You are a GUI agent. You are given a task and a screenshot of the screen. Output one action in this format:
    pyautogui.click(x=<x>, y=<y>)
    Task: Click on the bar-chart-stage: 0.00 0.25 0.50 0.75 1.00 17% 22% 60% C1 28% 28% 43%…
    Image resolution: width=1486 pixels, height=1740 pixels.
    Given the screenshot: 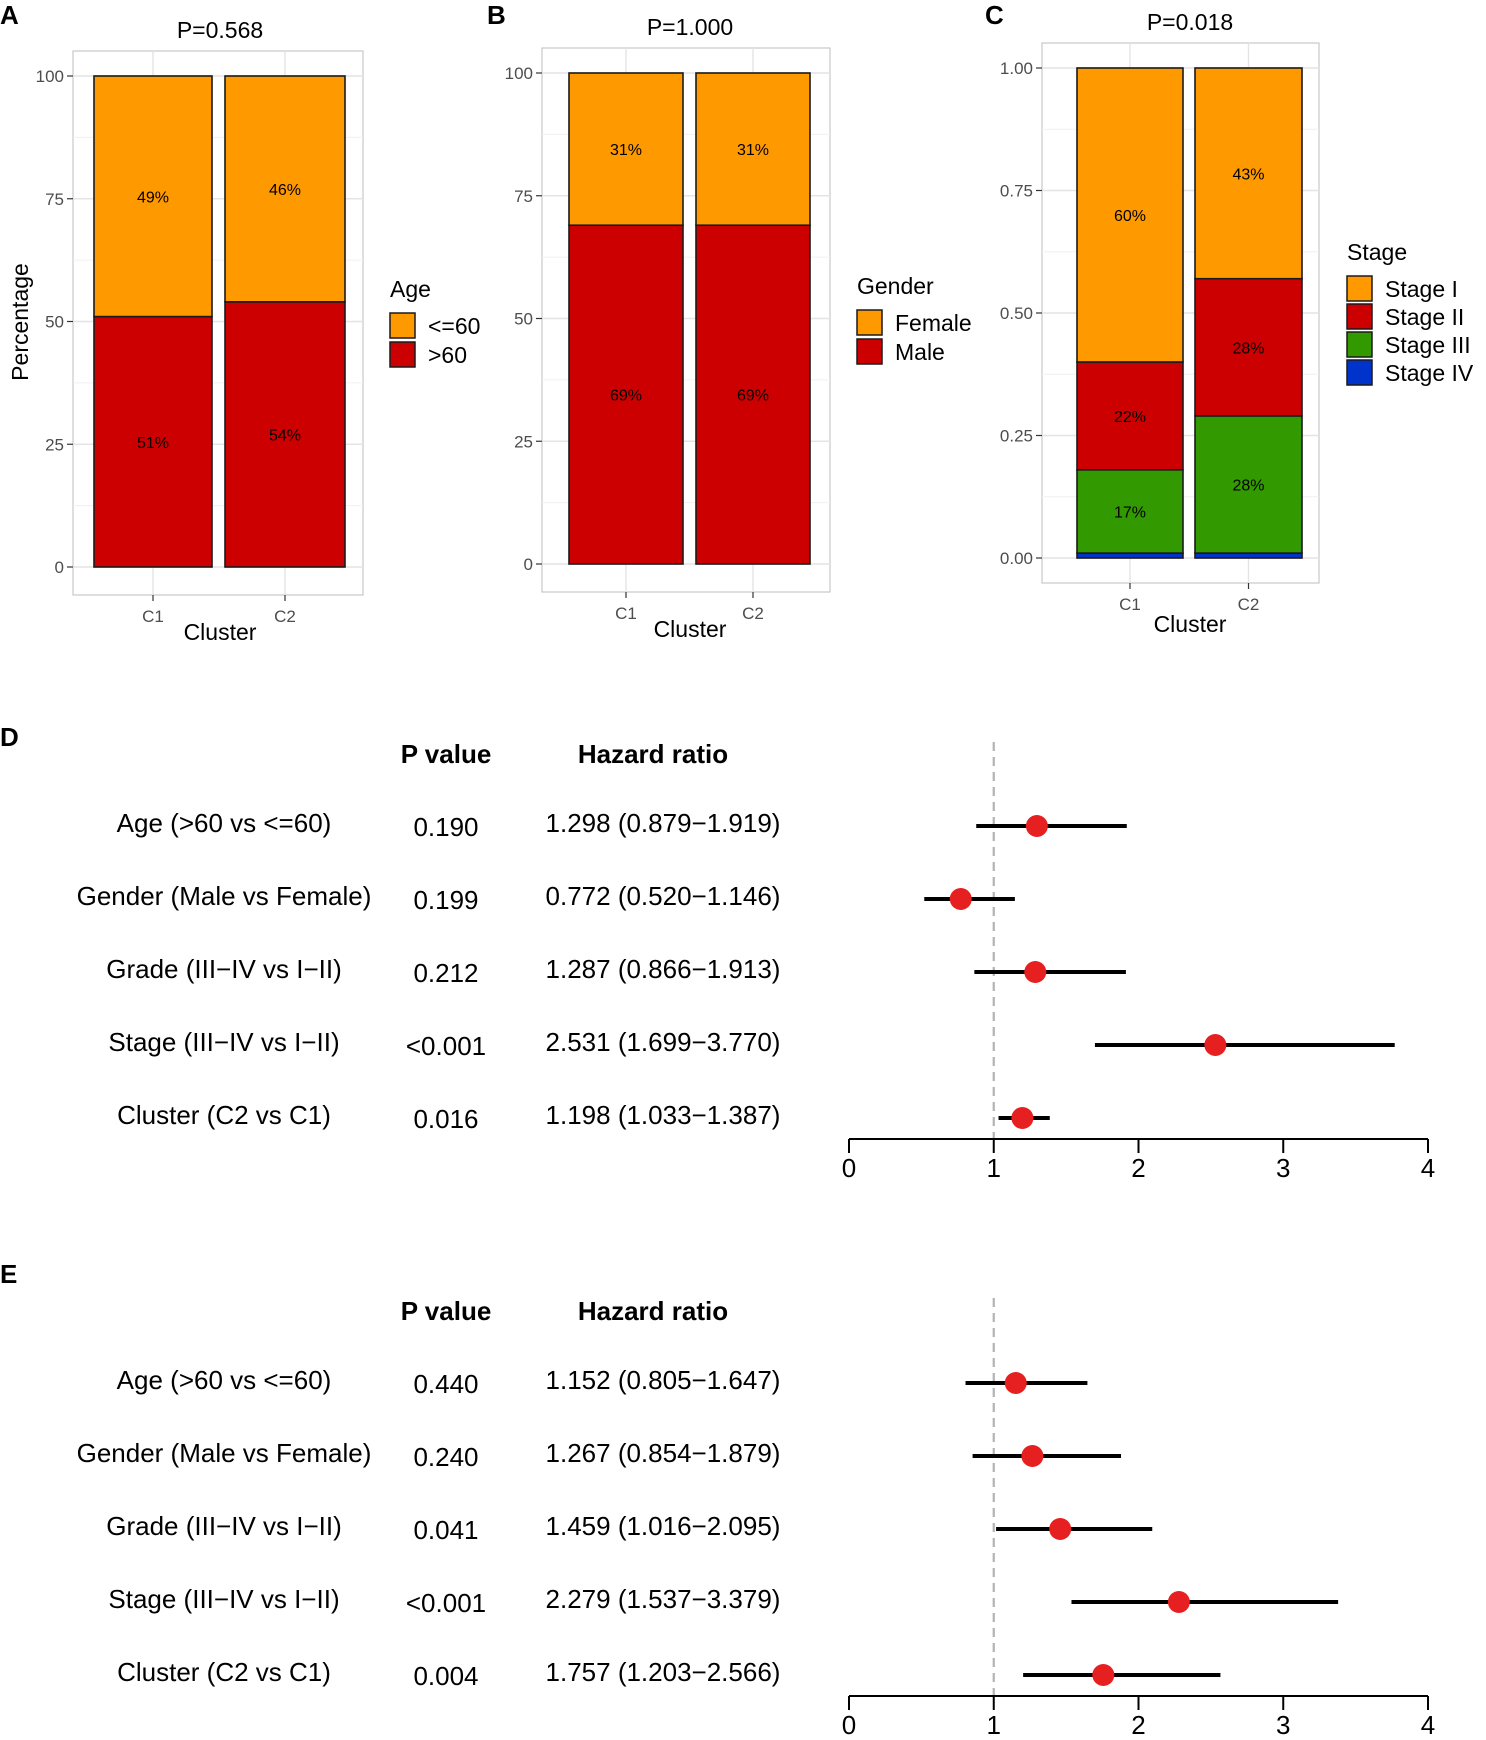 What is the action you would take?
    pyautogui.click(x=1237, y=323)
    